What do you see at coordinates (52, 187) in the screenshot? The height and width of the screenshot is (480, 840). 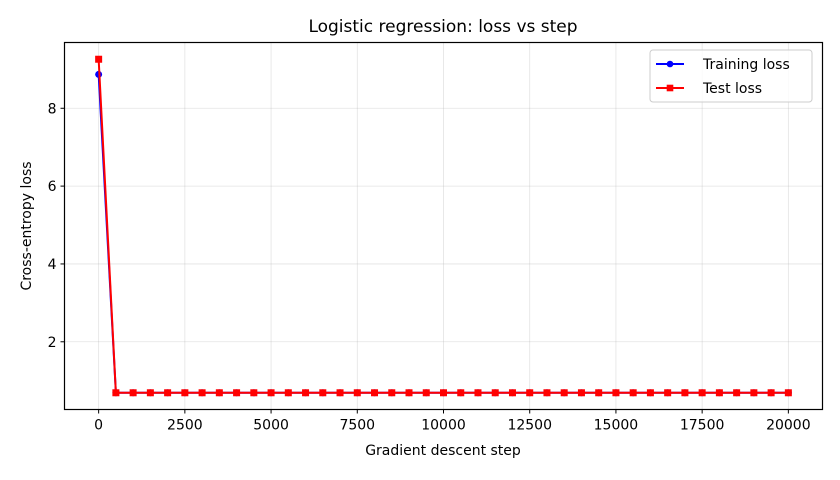 I see `y-tick-label: 6` at bounding box center [52, 187].